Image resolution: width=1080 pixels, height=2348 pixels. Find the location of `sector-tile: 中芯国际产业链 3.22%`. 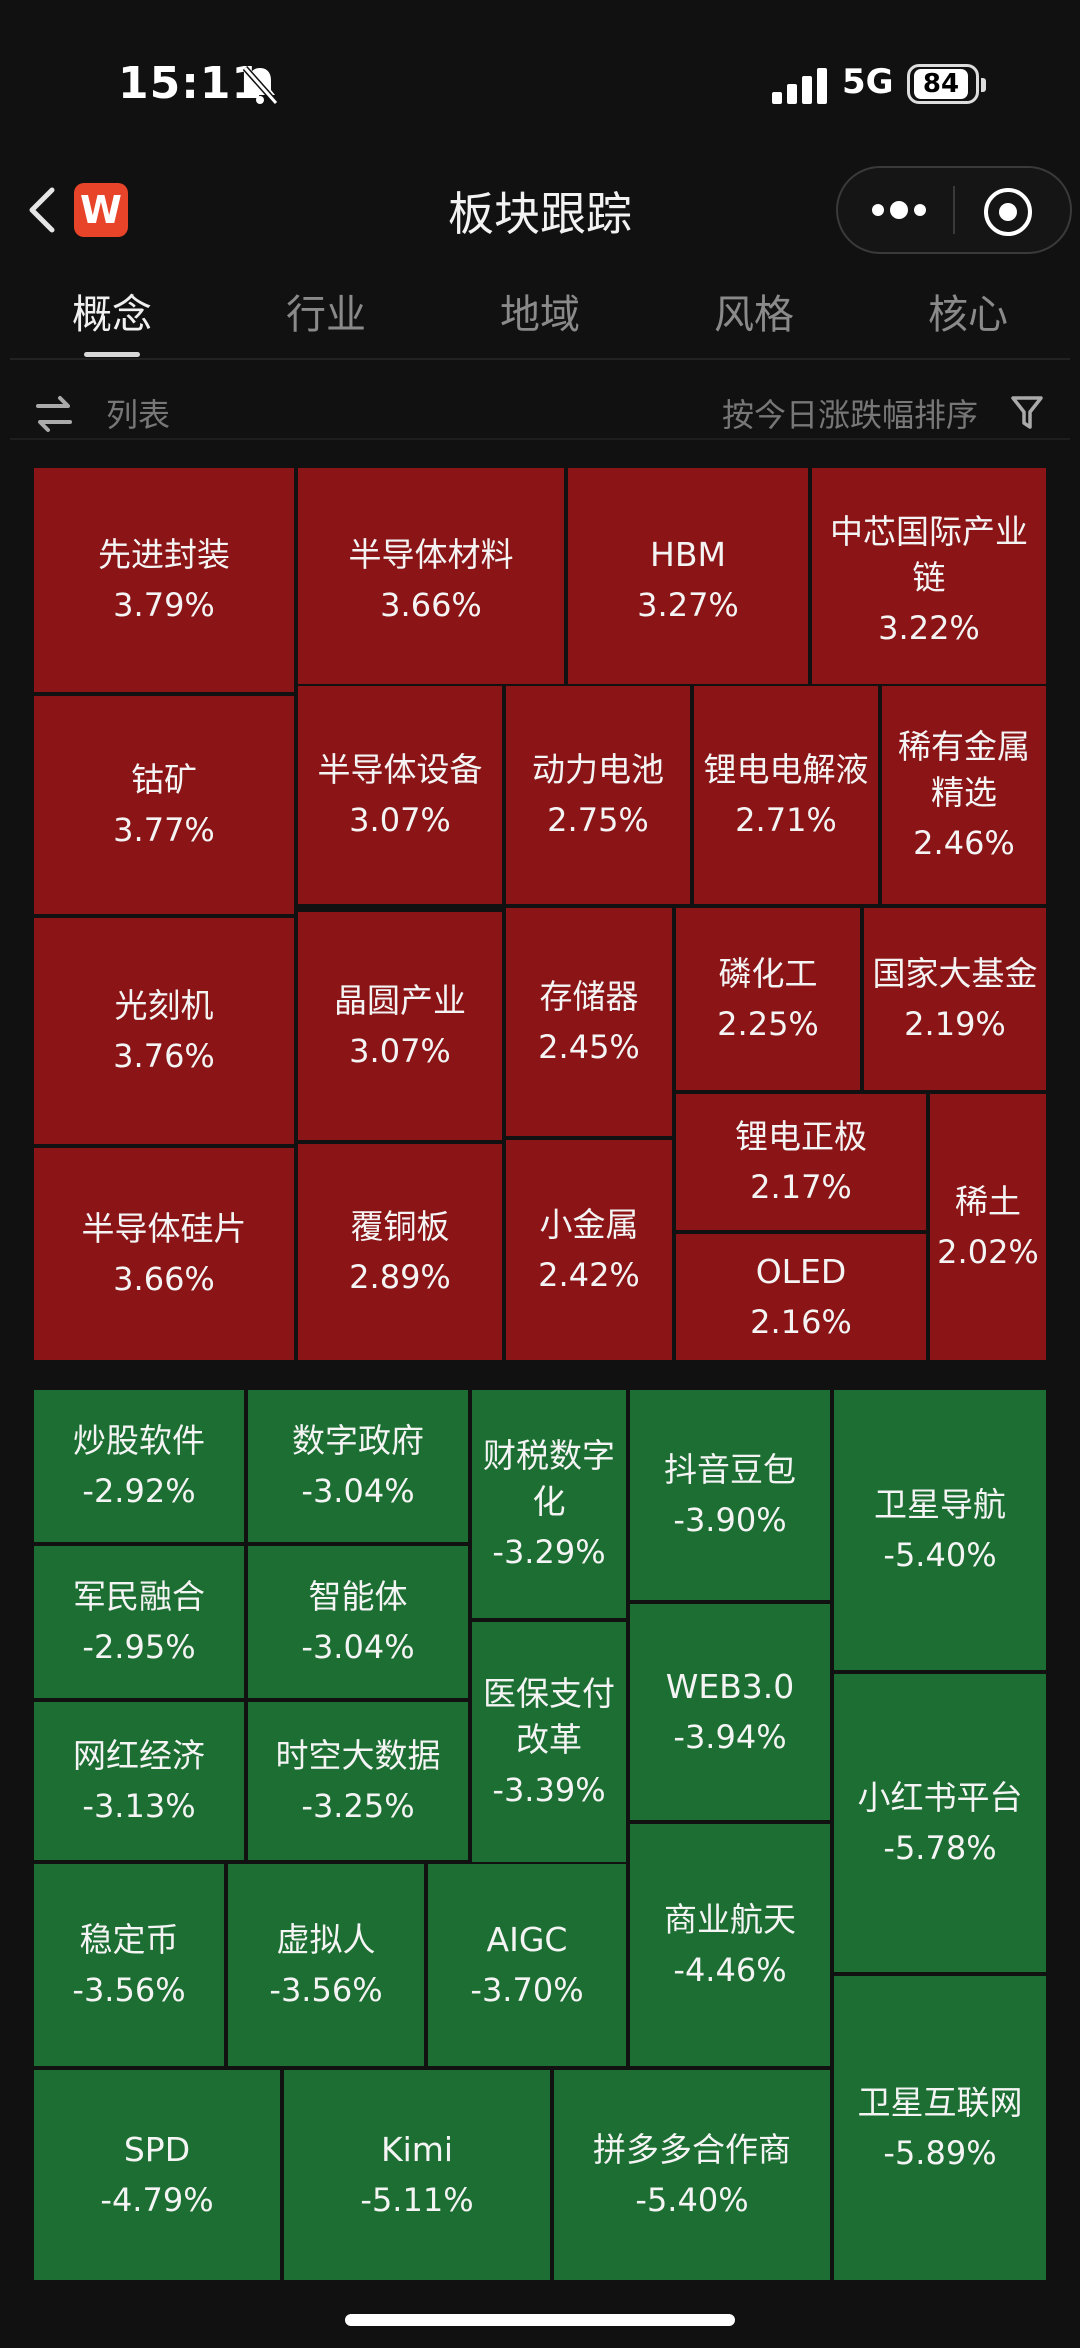

sector-tile: 中芯国际产业链 3.22% is located at coordinates (929, 580).